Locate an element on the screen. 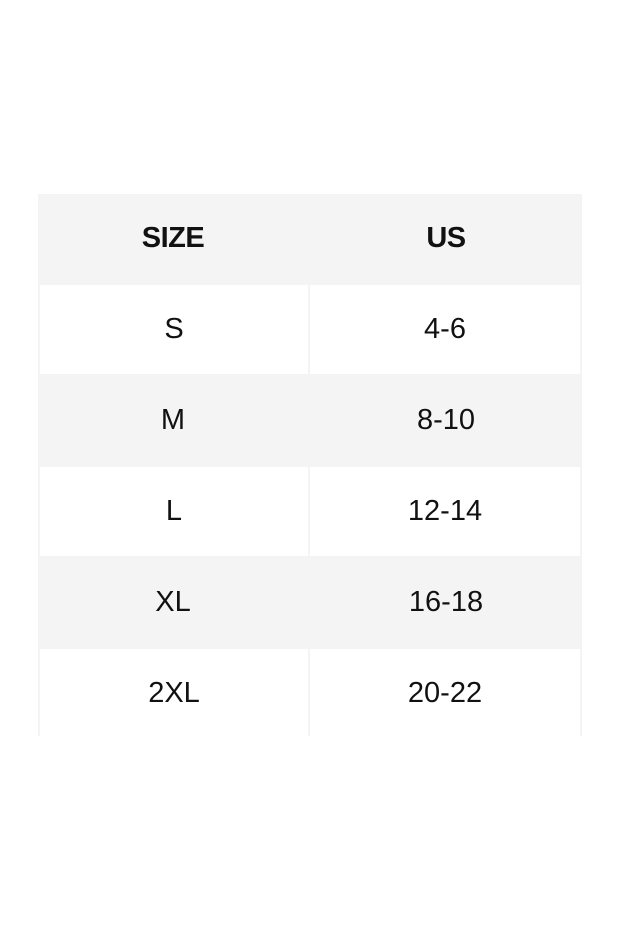  us-cell: 12-14 is located at coordinates (445, 511).